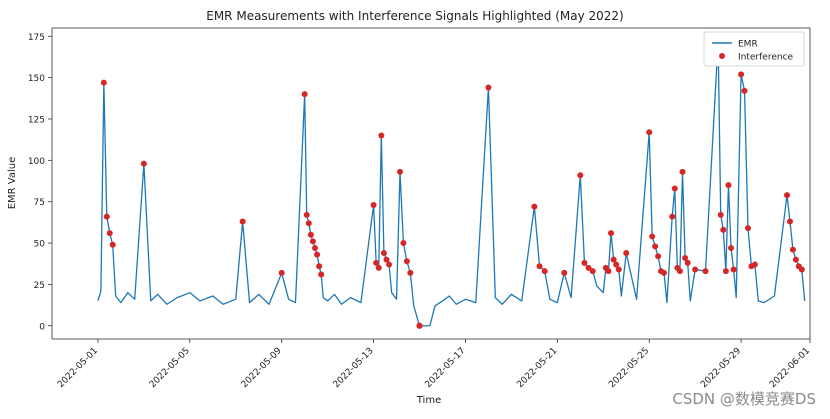  I want to click on y-tick-label: 125, so click(36, 120).